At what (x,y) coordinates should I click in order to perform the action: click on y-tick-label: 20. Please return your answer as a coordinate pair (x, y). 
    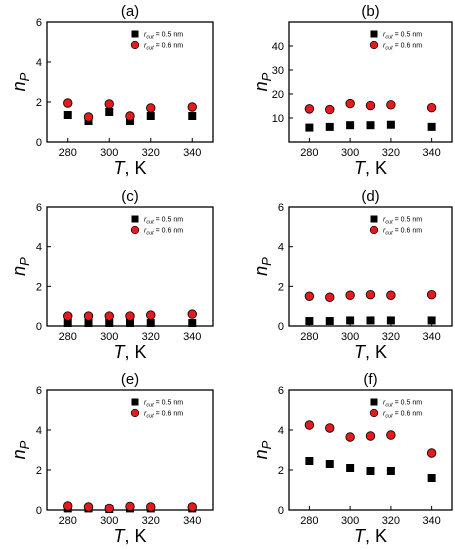
    Looking at the image, I should click on (278, 95).